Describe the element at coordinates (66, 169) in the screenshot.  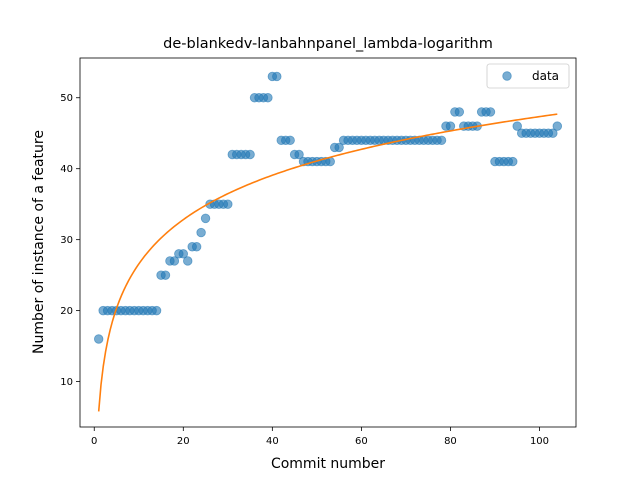
I see `y-tick-label: 40` at that location.